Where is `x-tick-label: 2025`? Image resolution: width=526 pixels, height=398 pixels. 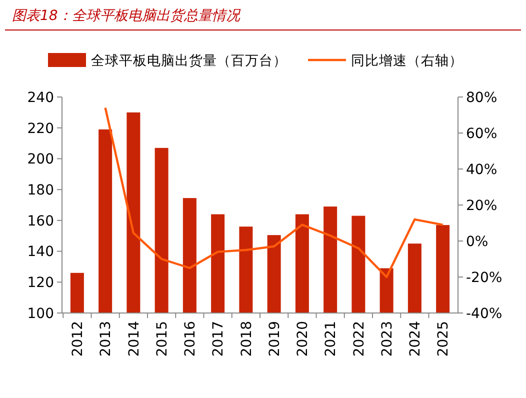
x-tick-label: 2025 is located at coordinates (444, 339).